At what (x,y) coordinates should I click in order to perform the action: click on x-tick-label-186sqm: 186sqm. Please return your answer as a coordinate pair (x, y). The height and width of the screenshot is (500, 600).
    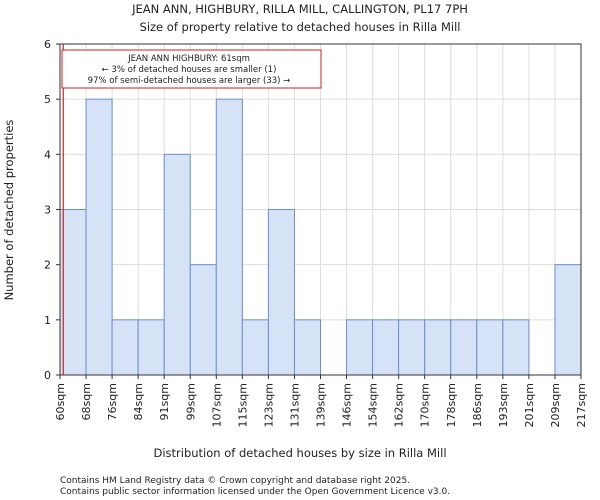
    Looking at the image, I should click on (477, 405).